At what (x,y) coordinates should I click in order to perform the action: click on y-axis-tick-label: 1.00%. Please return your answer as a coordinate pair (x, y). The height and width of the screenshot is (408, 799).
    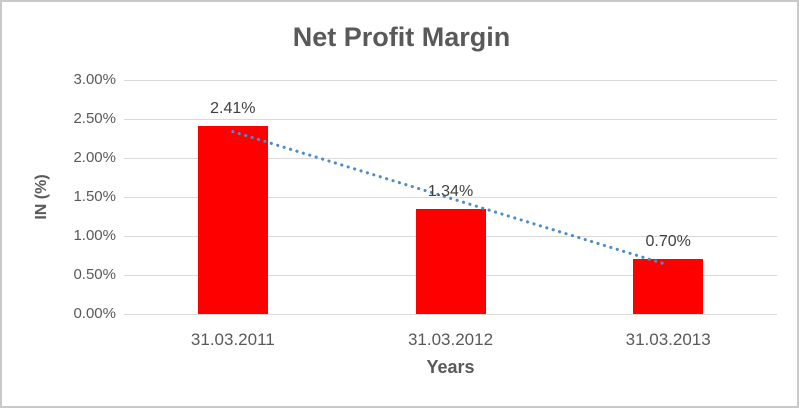
    Looking at the image, I should click on (94, 235).